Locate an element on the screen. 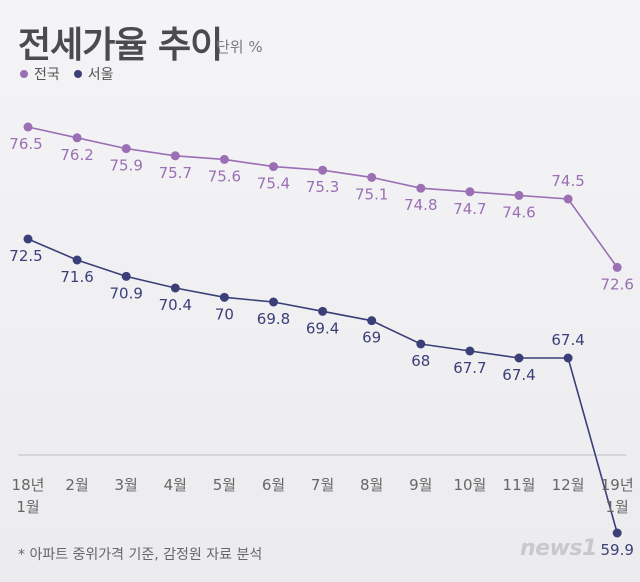 The image size is (640, 582). data-label: 59.9 is located at coordinates (616, 550).